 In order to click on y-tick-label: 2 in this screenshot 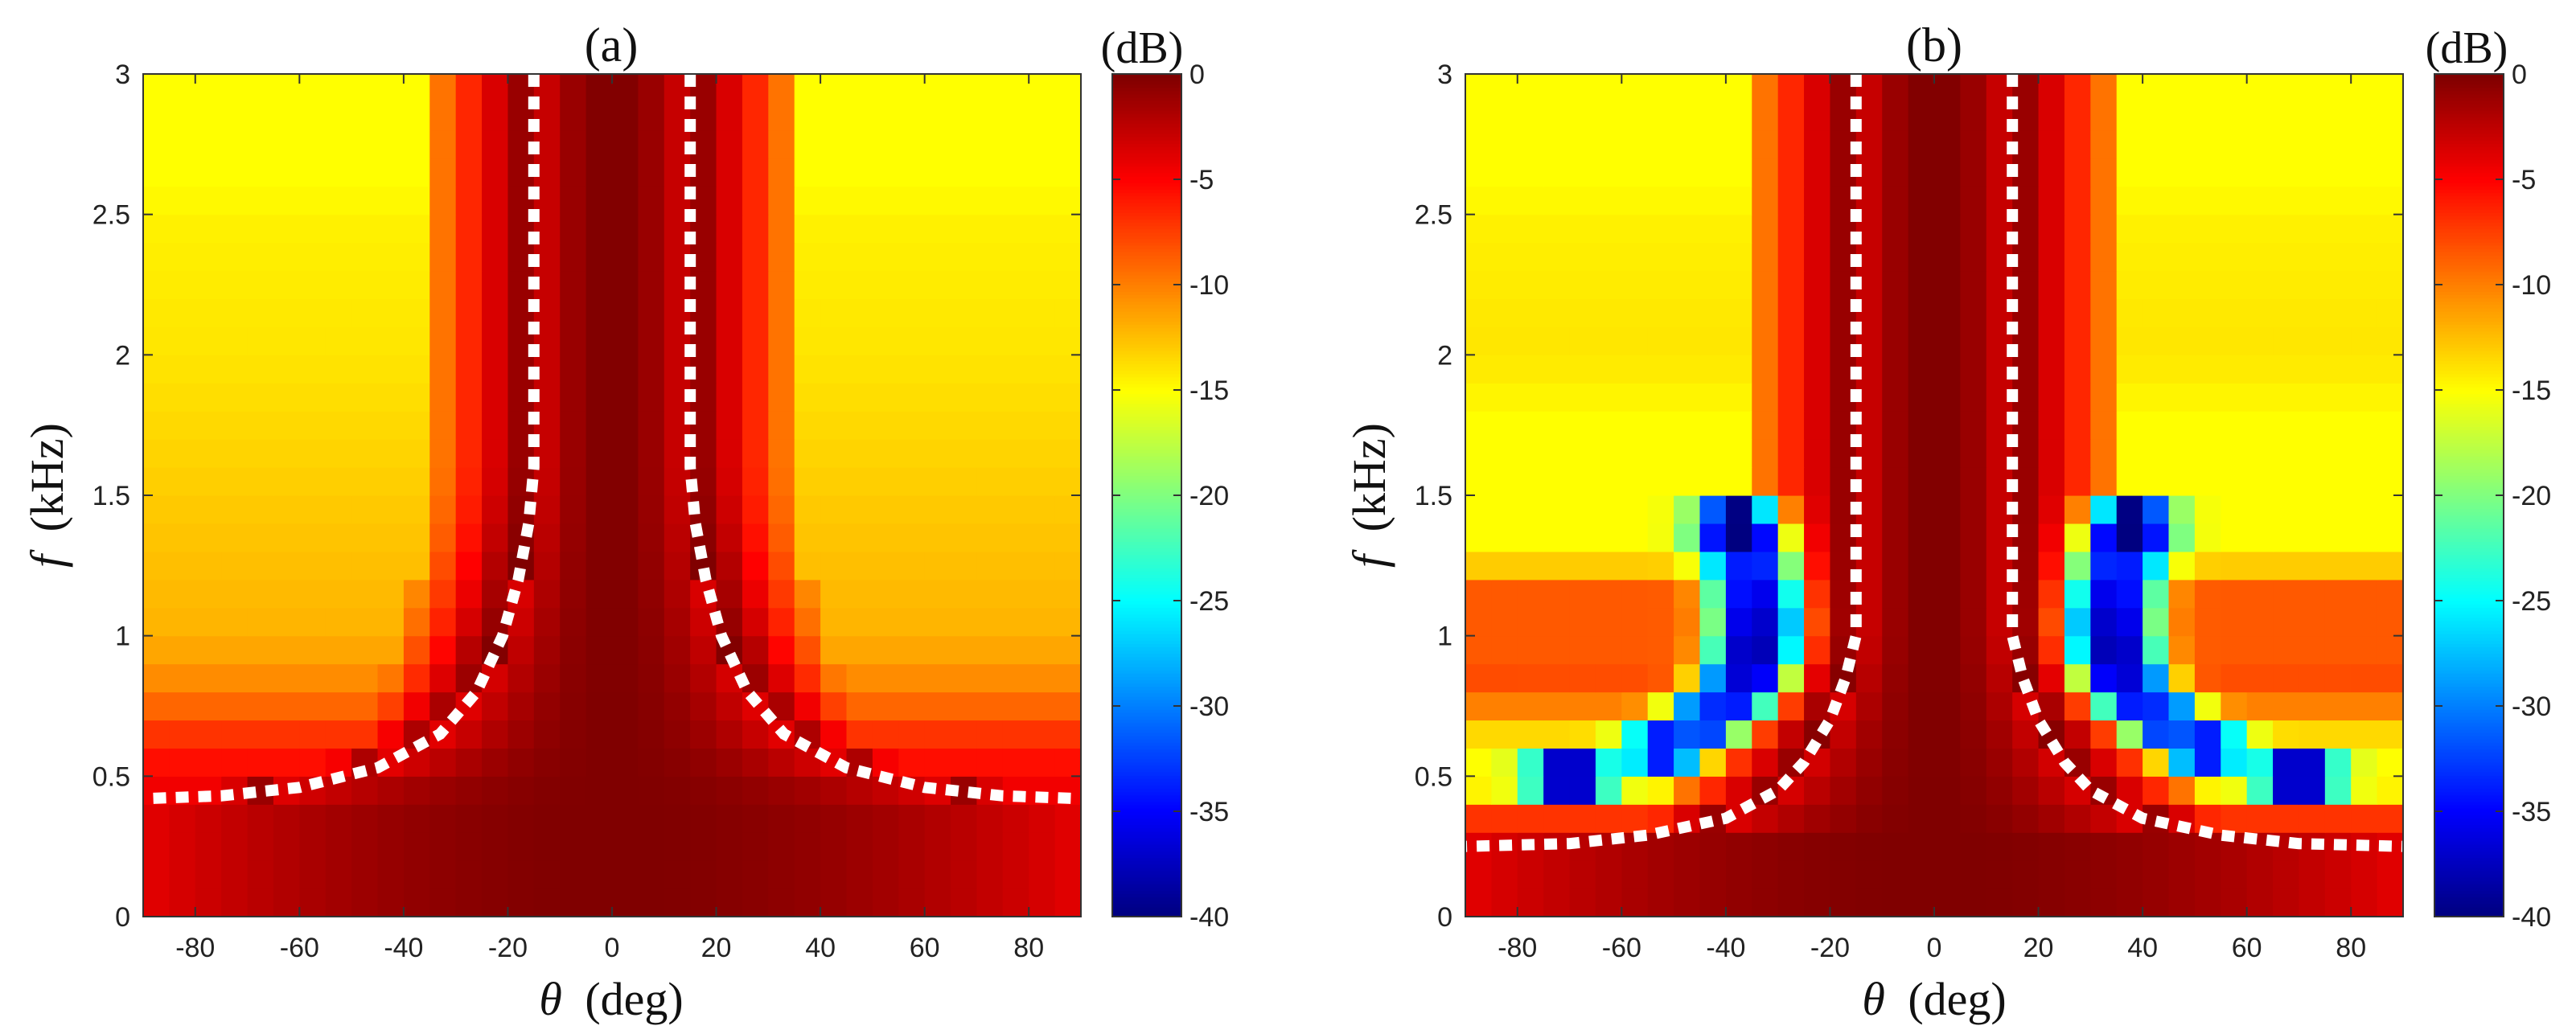, I will do `click(122, 356)`.